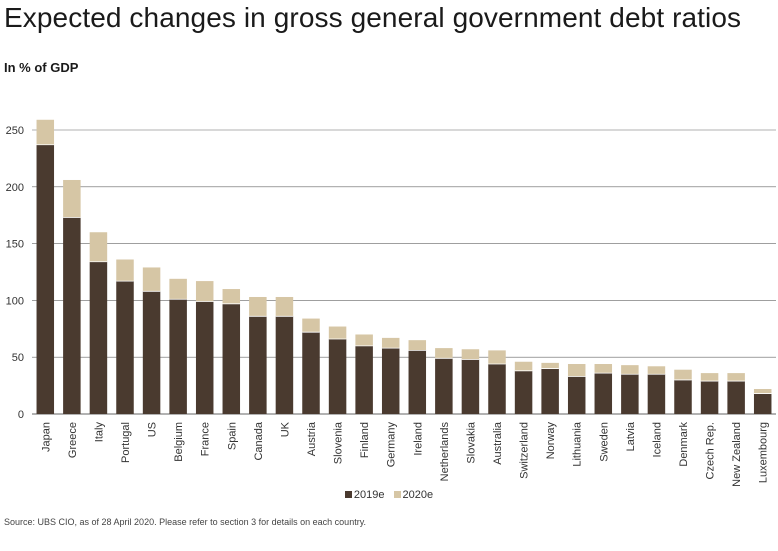  What do you see at coordinates (497, 357) in the screenshot?
I see `bar-2020e-australia` at bounding box center [497, 357].